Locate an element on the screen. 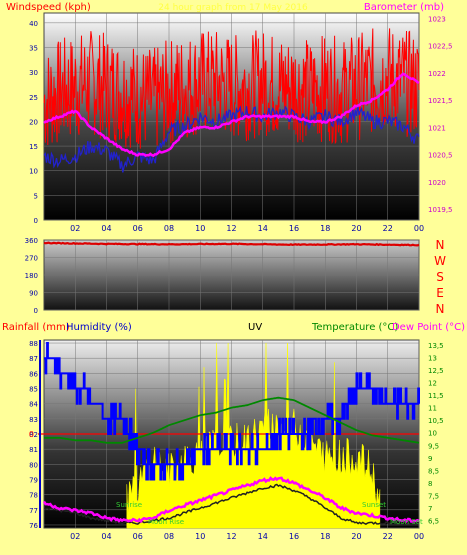 Image resolution: width=467 pixels, height=555 pixels. wind-y-tick-label: 25 is located at coordinates (33, 98).